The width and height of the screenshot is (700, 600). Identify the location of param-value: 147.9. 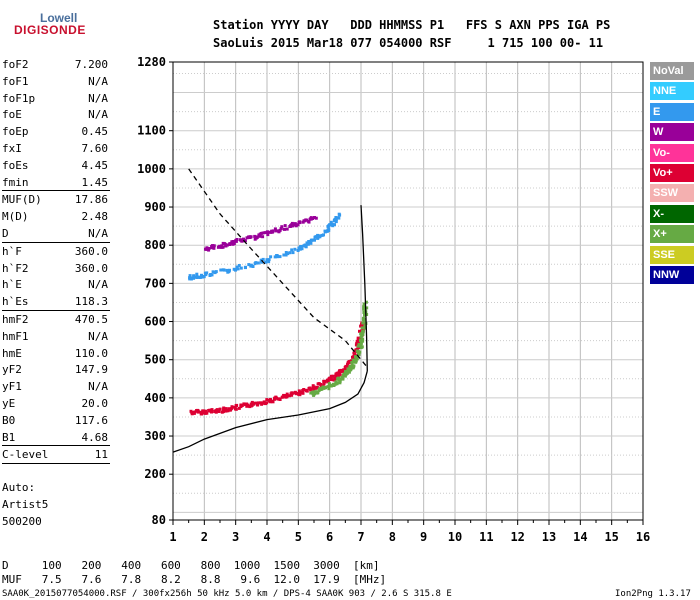
(91, 370).